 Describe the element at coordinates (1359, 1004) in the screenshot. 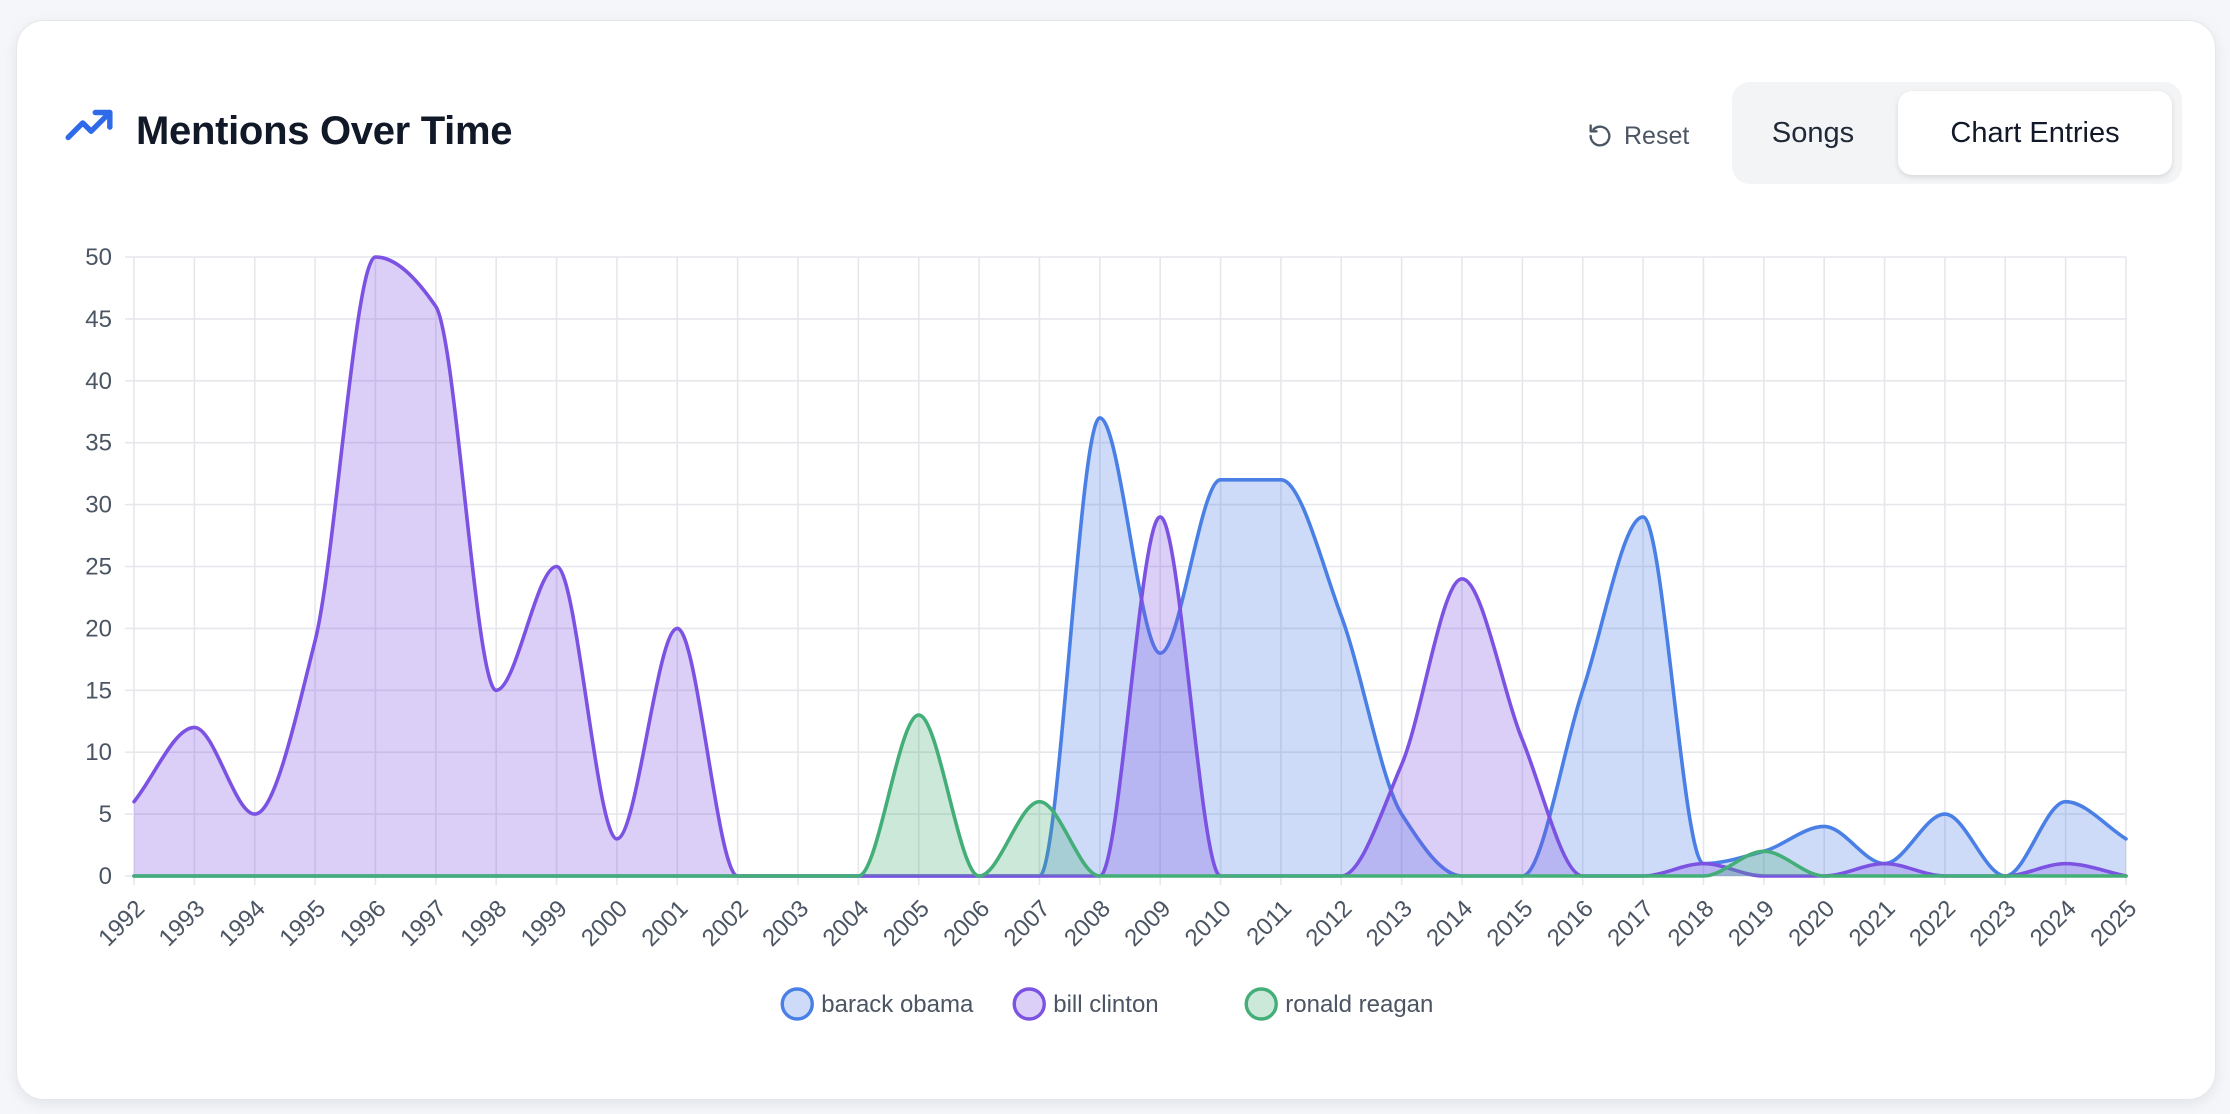

I see `legend-label: ronald reagan` at that location.